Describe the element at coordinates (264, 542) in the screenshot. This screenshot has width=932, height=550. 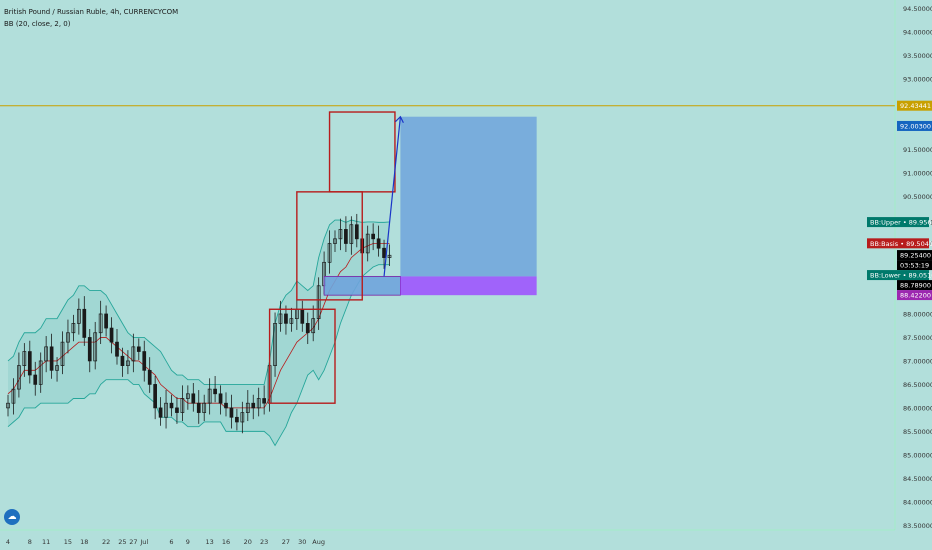
I see `x-tick-label: 23` at that location.